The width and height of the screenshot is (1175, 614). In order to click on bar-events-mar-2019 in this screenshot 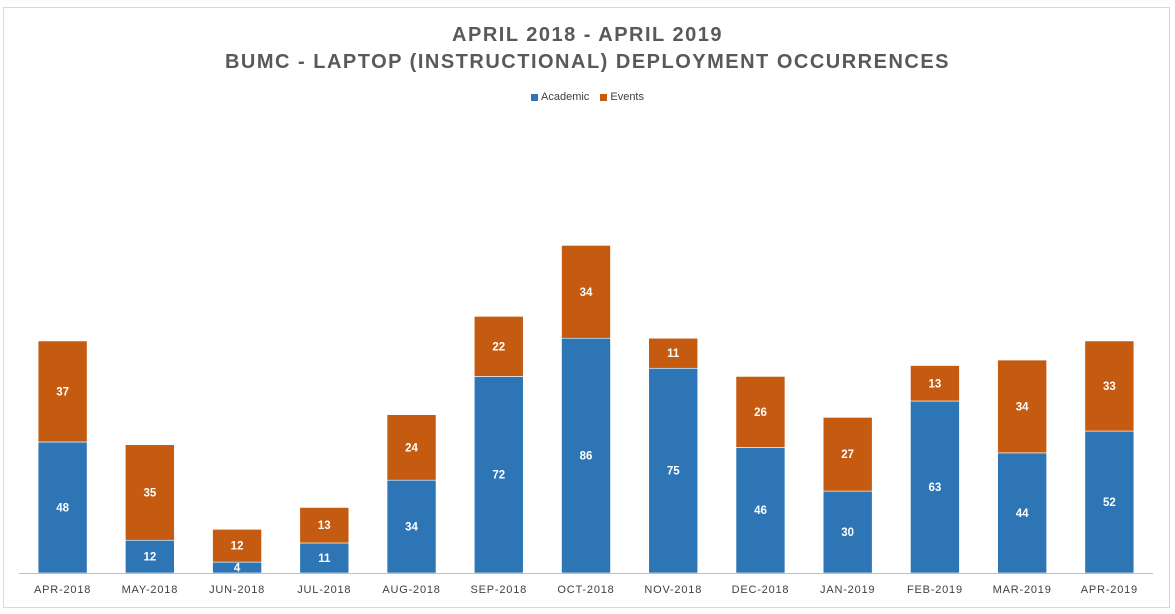, I will do `click(1022, 406)`.